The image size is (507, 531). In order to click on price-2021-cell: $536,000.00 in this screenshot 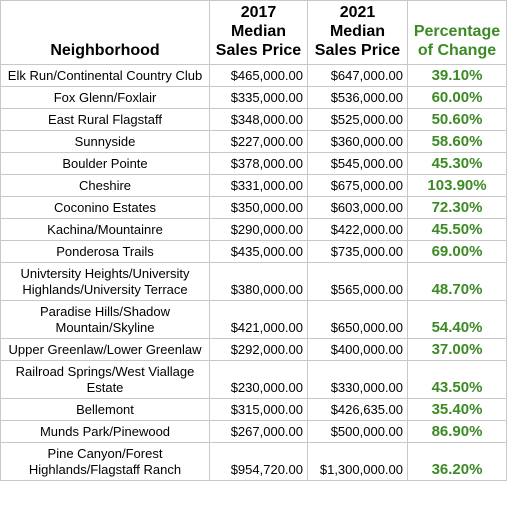, I will do `click(357, 97)`.